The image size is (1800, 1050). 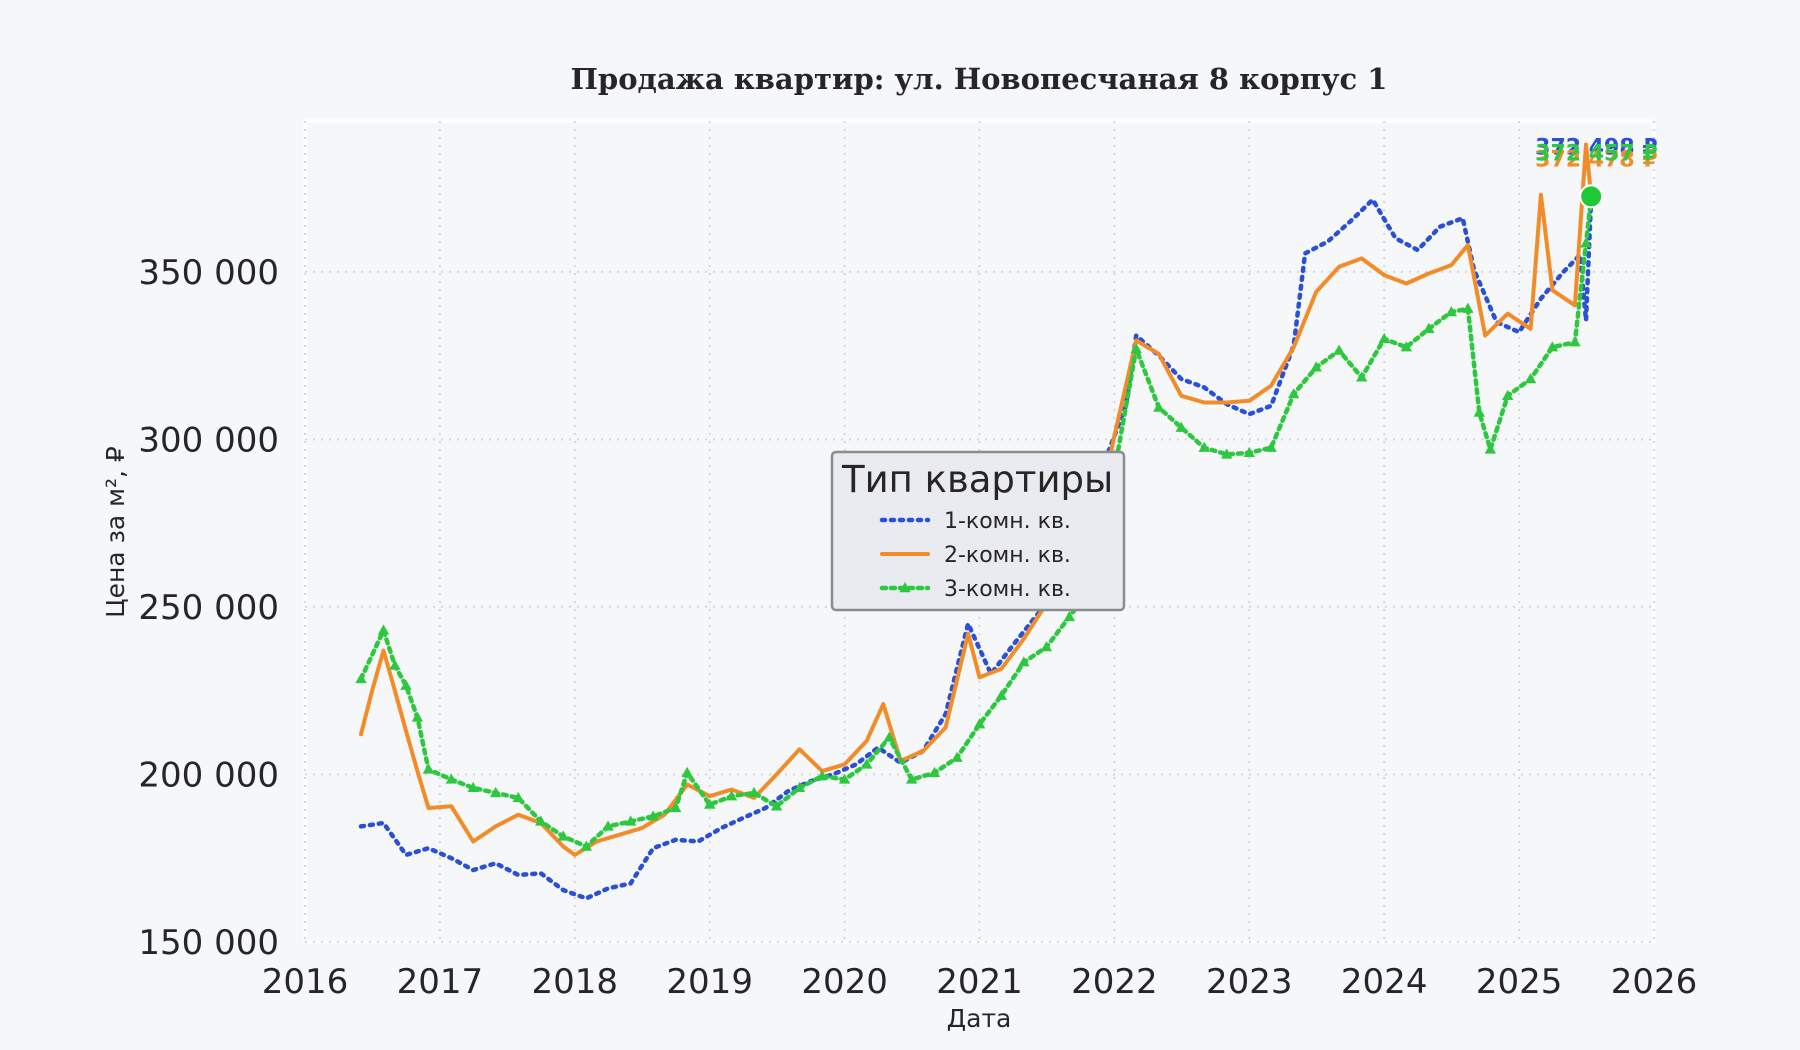 I want to click on legend-box, so click(x=978, y=531).